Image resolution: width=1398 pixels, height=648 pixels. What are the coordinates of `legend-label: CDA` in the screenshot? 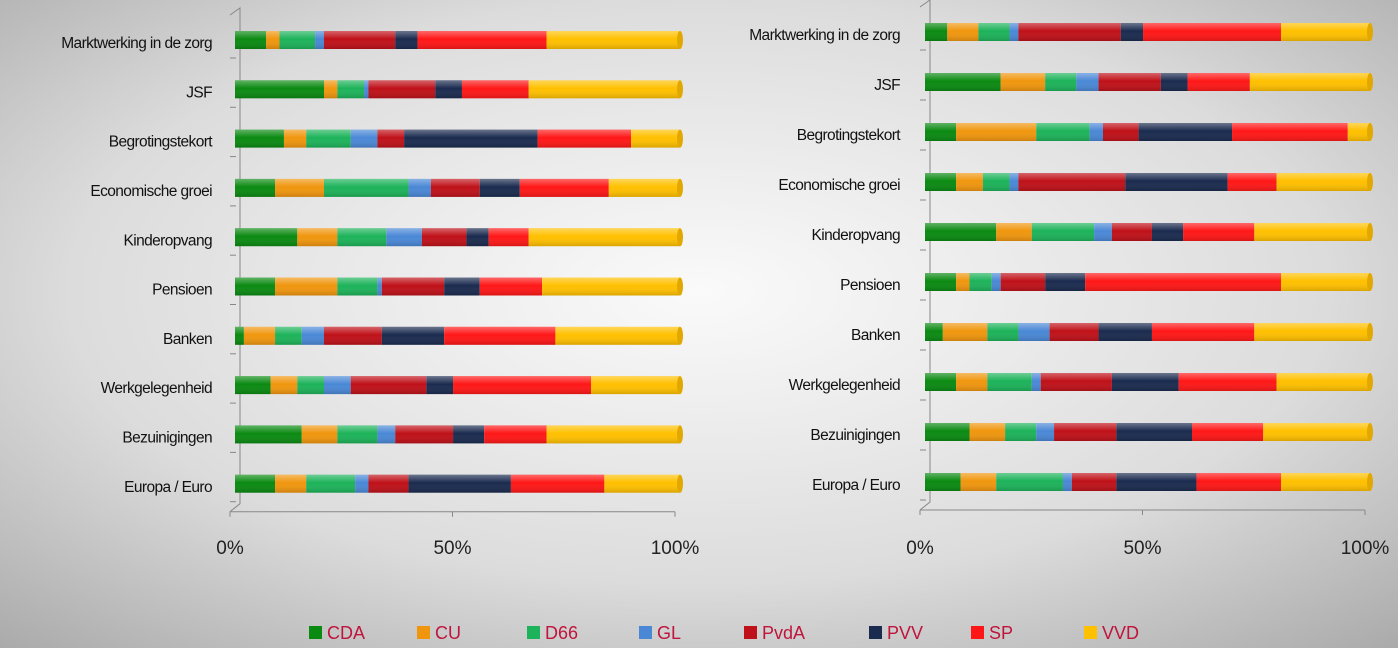 It's located at (346, 633).